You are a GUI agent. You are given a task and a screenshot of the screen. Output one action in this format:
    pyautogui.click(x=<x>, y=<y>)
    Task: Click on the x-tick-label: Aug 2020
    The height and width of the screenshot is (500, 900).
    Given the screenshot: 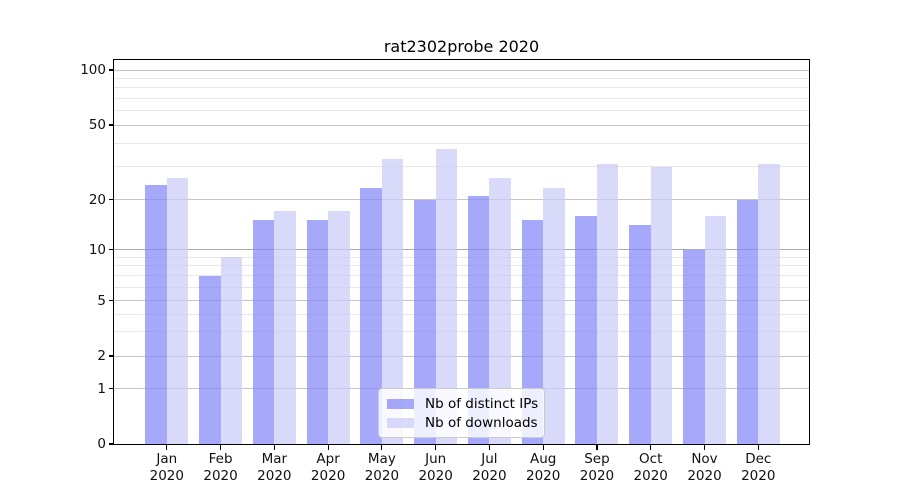 What is the action you would take?
    pyautogui.click(x=543, y=467)
    